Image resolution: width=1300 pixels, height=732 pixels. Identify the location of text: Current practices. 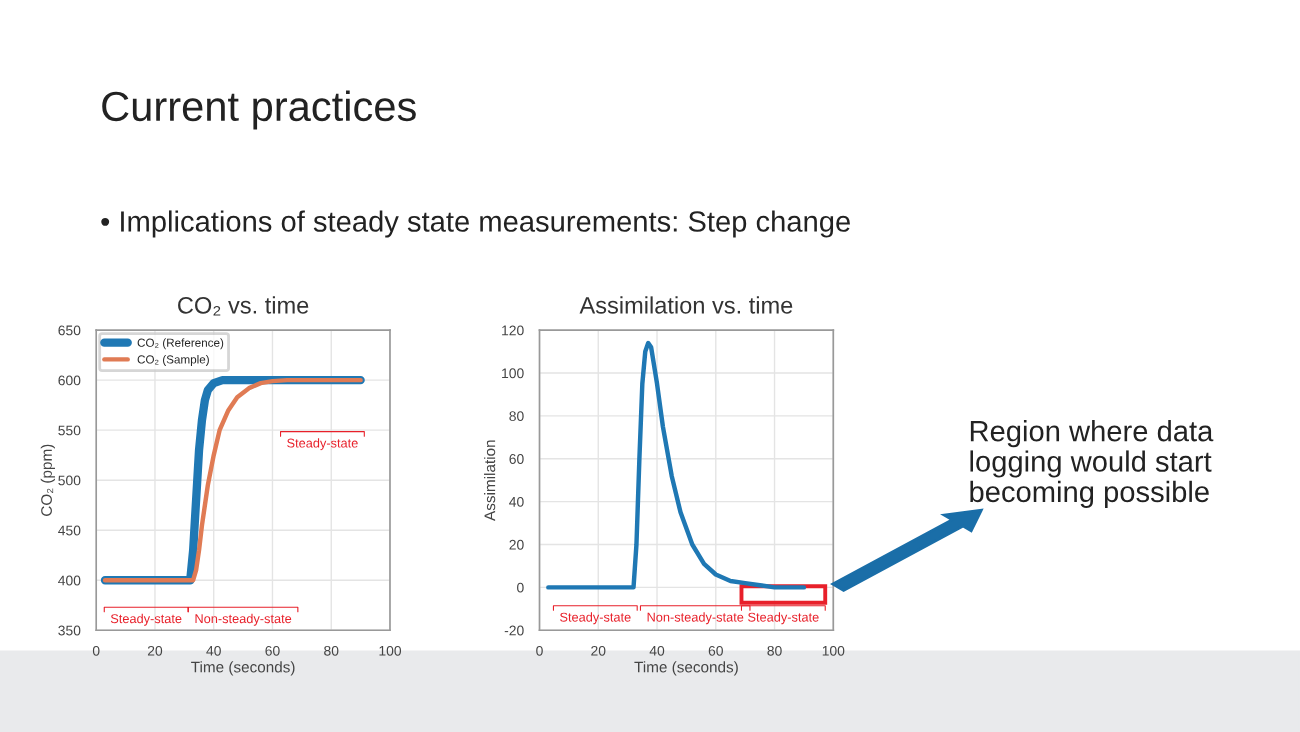
(259, 110).